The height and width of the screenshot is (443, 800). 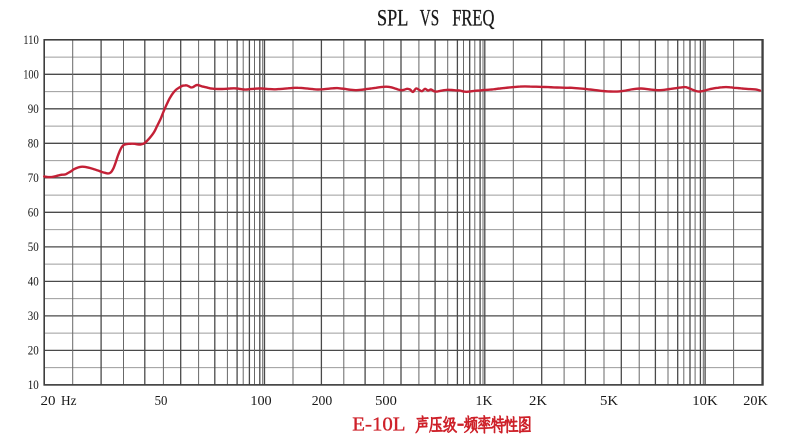 I want to click on svg-text: 10K, so click(x=704, y=401).